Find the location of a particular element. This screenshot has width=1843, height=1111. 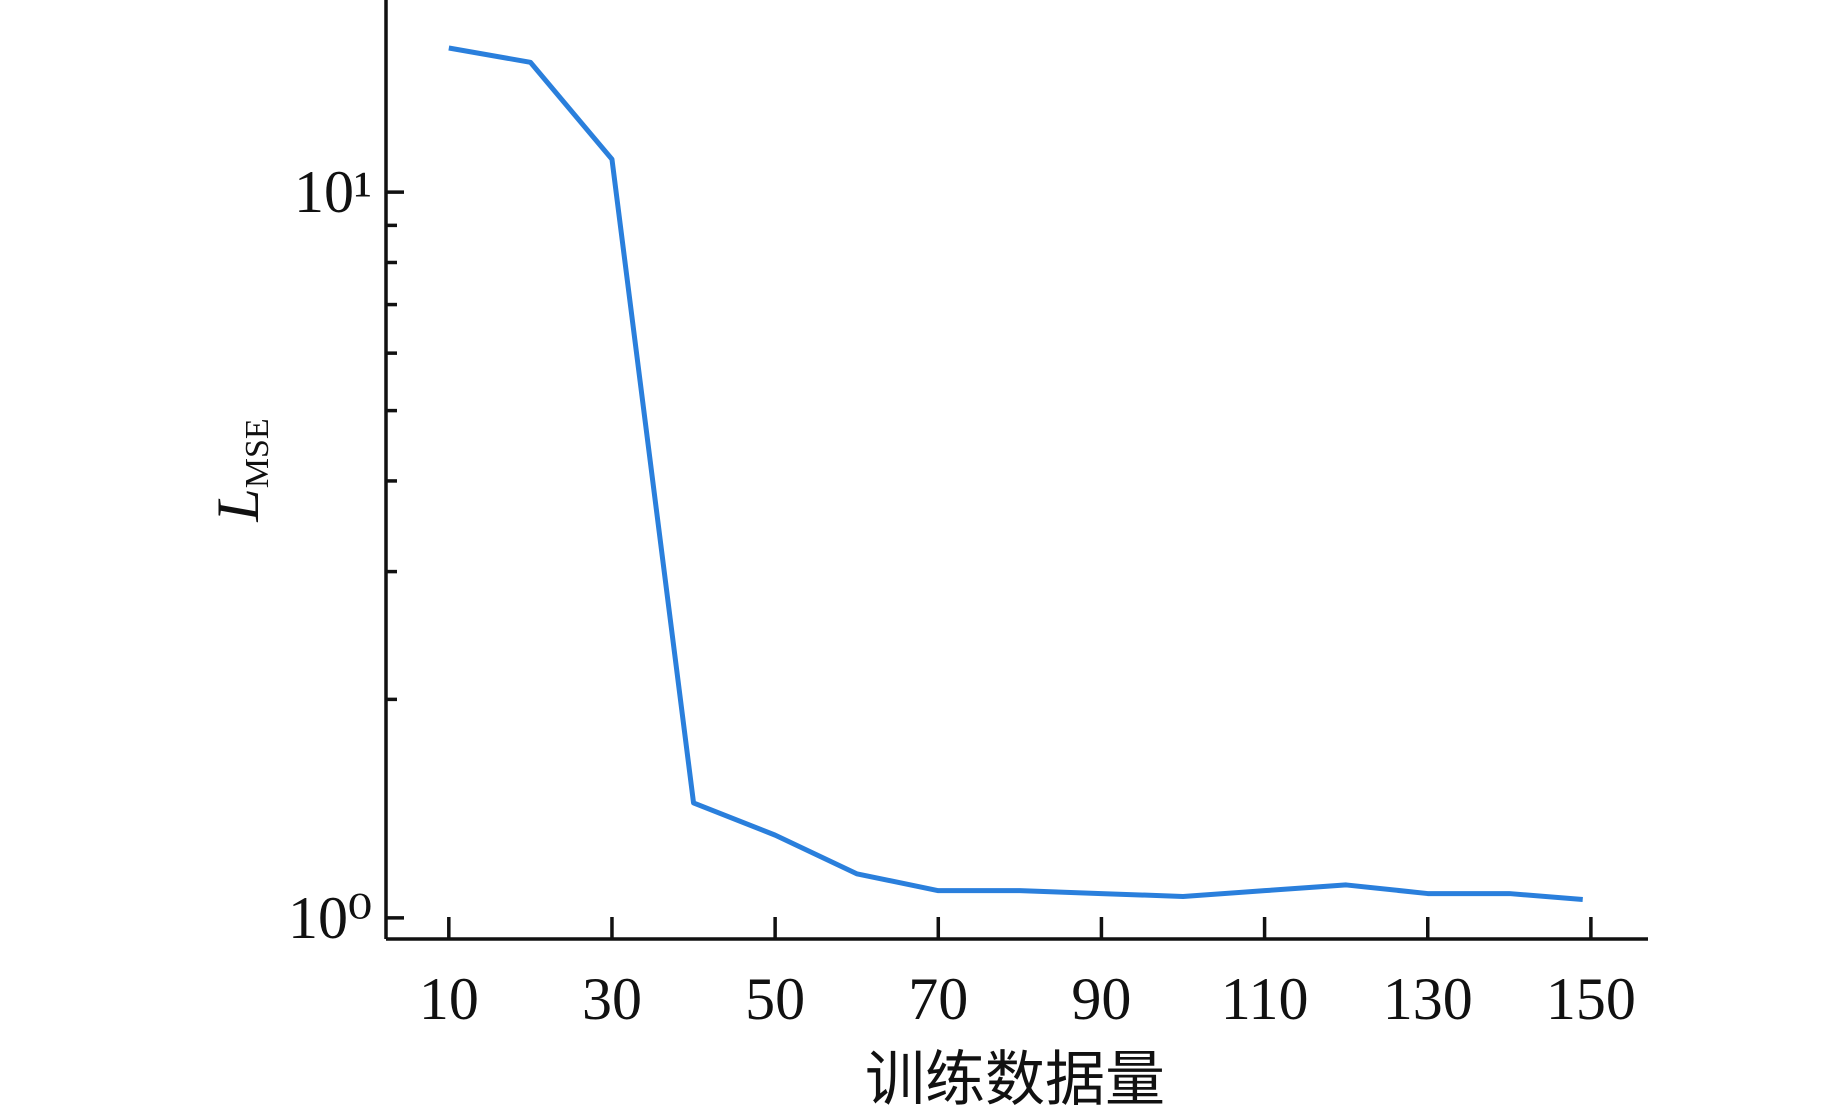

x-tick-label: 150 is located at coordinates (1591, 999).